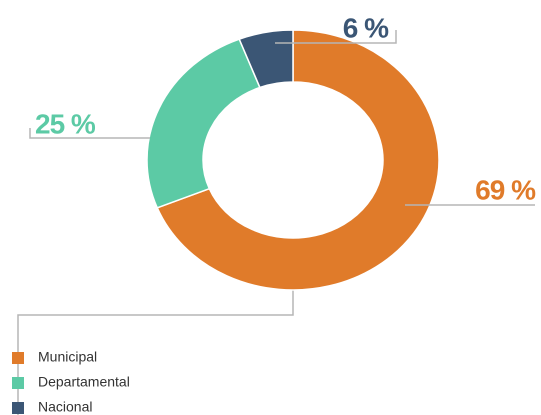 This screenshot has width=541, height=415. I want to click on value-label: 69 %, so click(505, 189).